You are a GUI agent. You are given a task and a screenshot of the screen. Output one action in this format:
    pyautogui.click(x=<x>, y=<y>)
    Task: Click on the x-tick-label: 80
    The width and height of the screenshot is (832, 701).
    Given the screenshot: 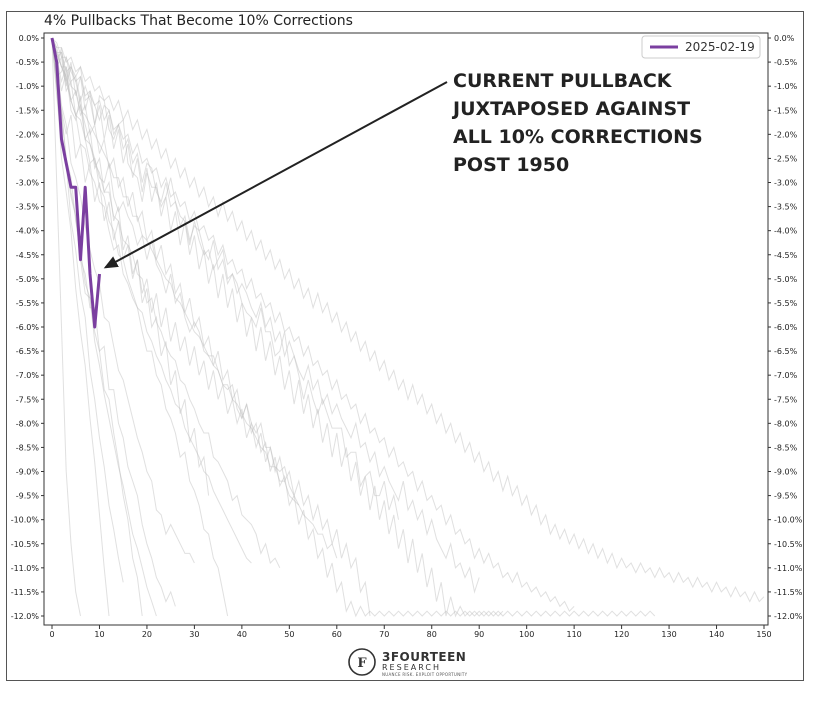 What is the action you would take?
    pyautogui.click(x=432, y=634)
    